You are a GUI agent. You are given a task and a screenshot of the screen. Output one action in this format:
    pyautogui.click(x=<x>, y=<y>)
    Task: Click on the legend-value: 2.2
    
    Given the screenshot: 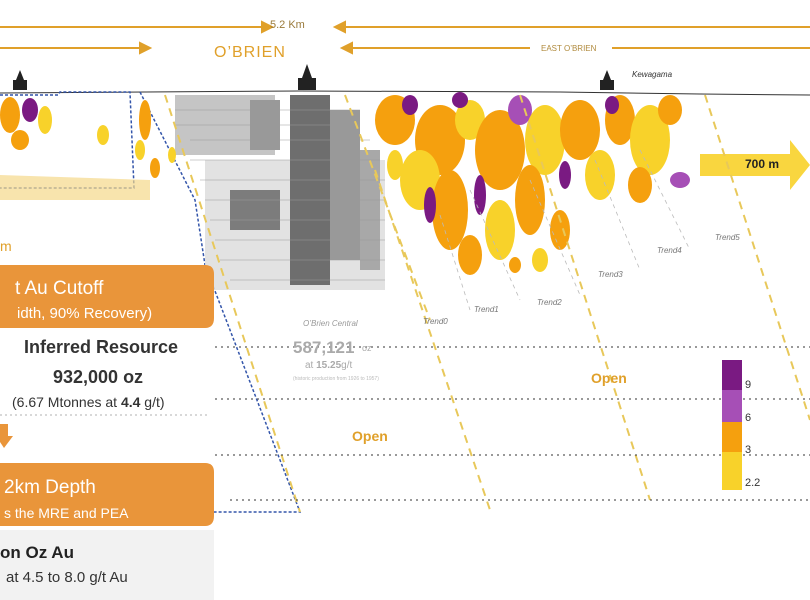 What is the action you would take?
    pyautogui.click(x=753, y=483)
    